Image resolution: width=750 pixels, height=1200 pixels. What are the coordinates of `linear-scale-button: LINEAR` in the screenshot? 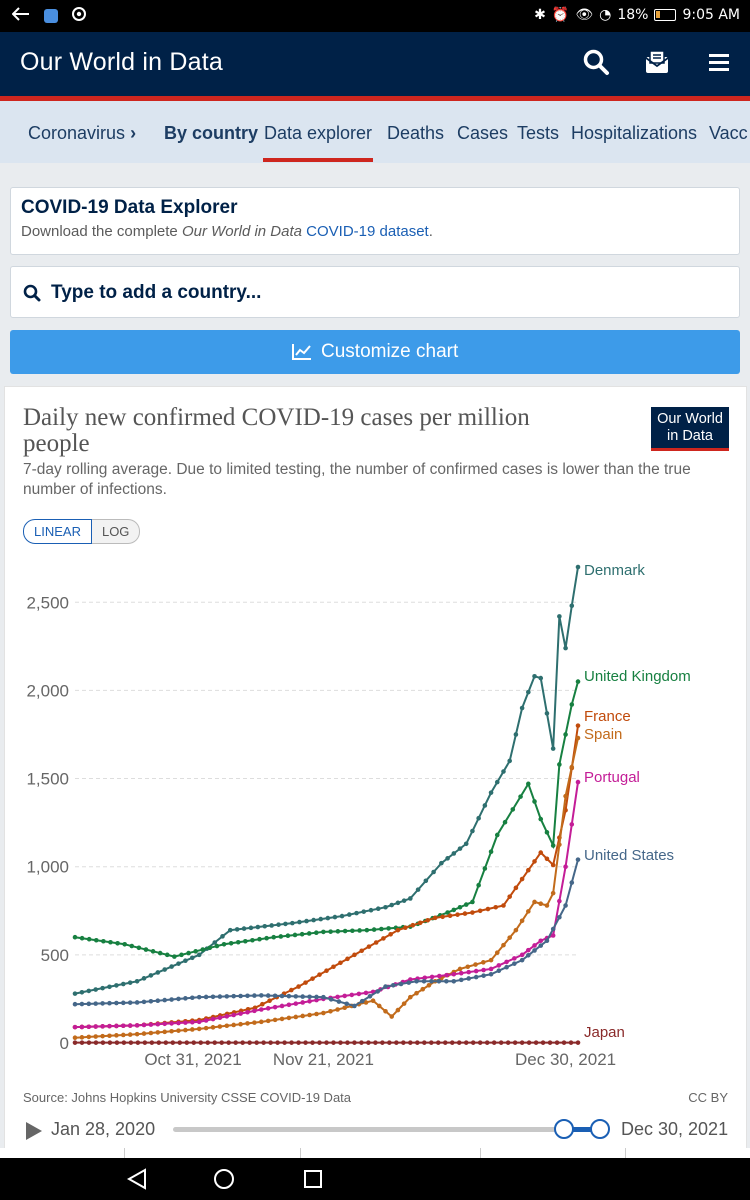 It's located at (57, 531).